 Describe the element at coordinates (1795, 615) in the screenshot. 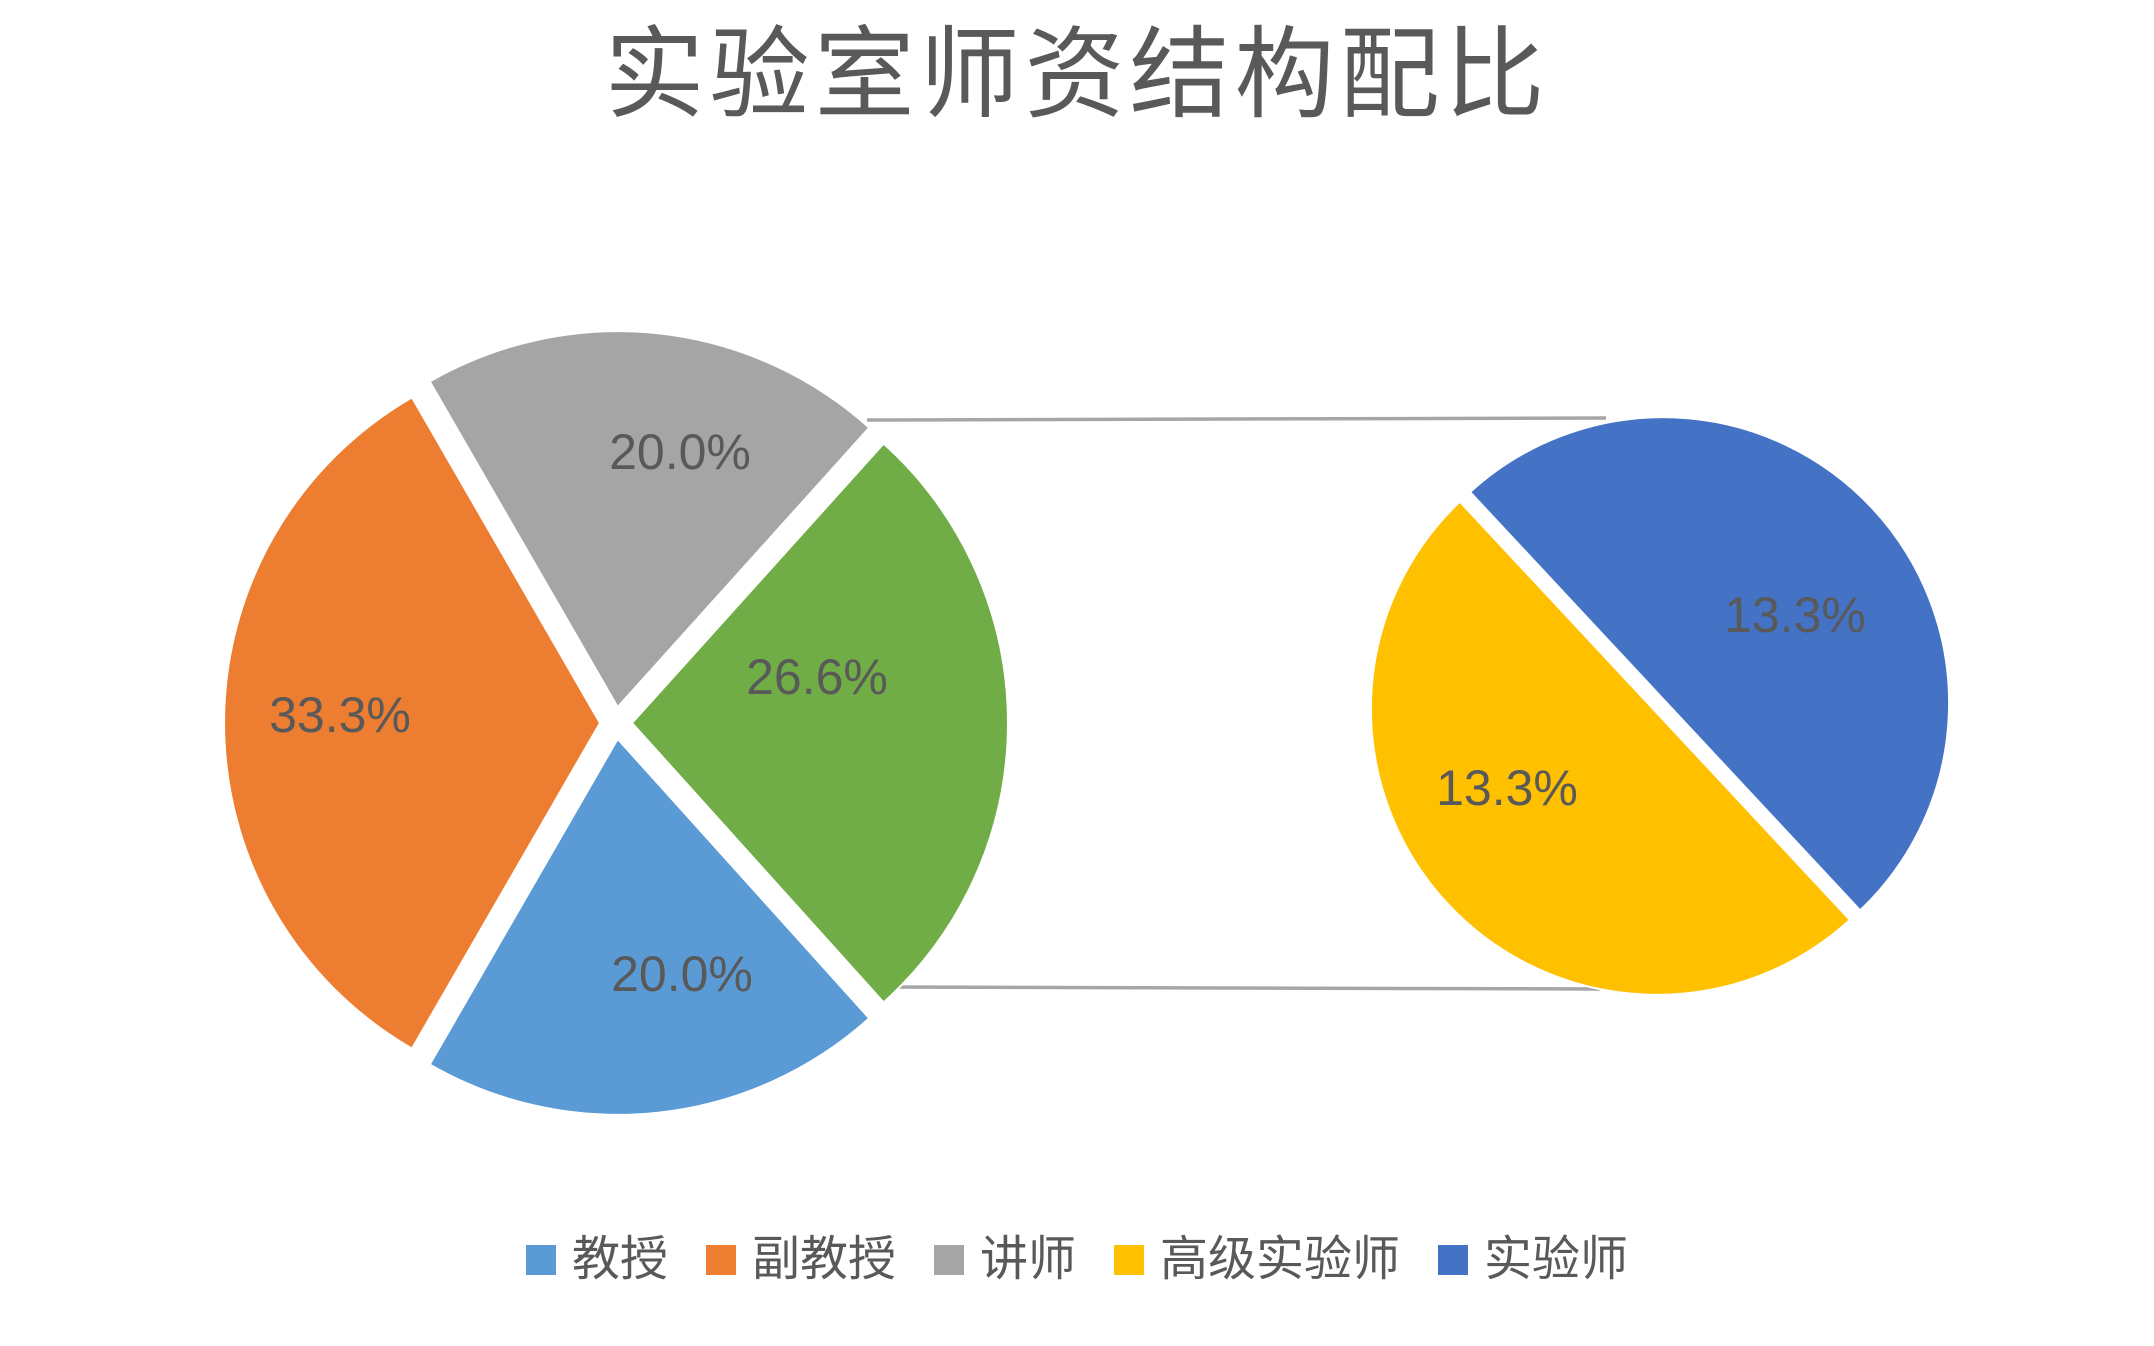

I see `data-label-lab-technician: 13.3%` at that location.